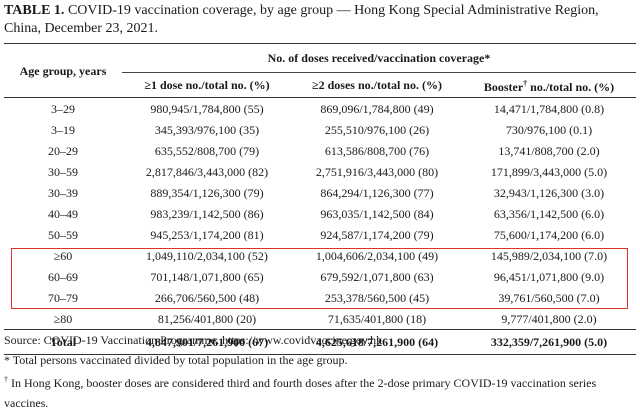 The height and width of the screenshot is (415, 640). What do you see at coordinates (207, 318) in the screenshot?
I see `table-cell: 81,256/401,800 (20)` at bounding box center [207, 318].